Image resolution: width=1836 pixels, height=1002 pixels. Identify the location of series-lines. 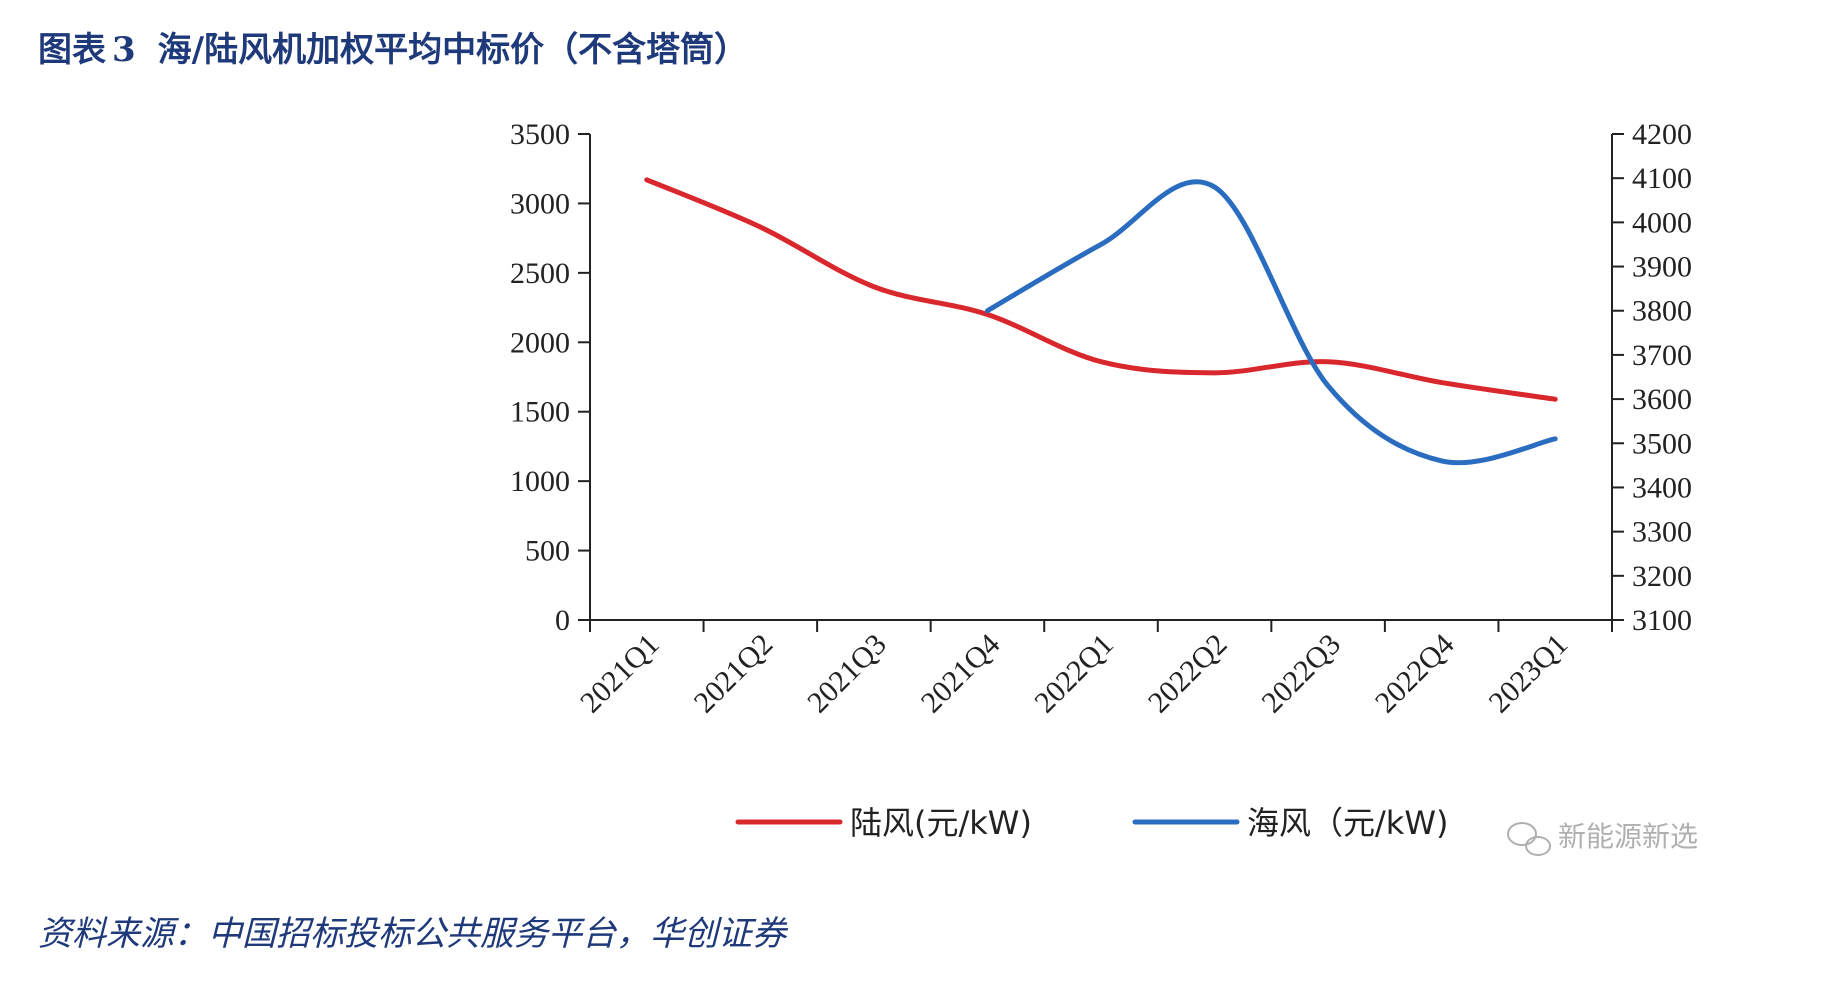
(1101, 321).